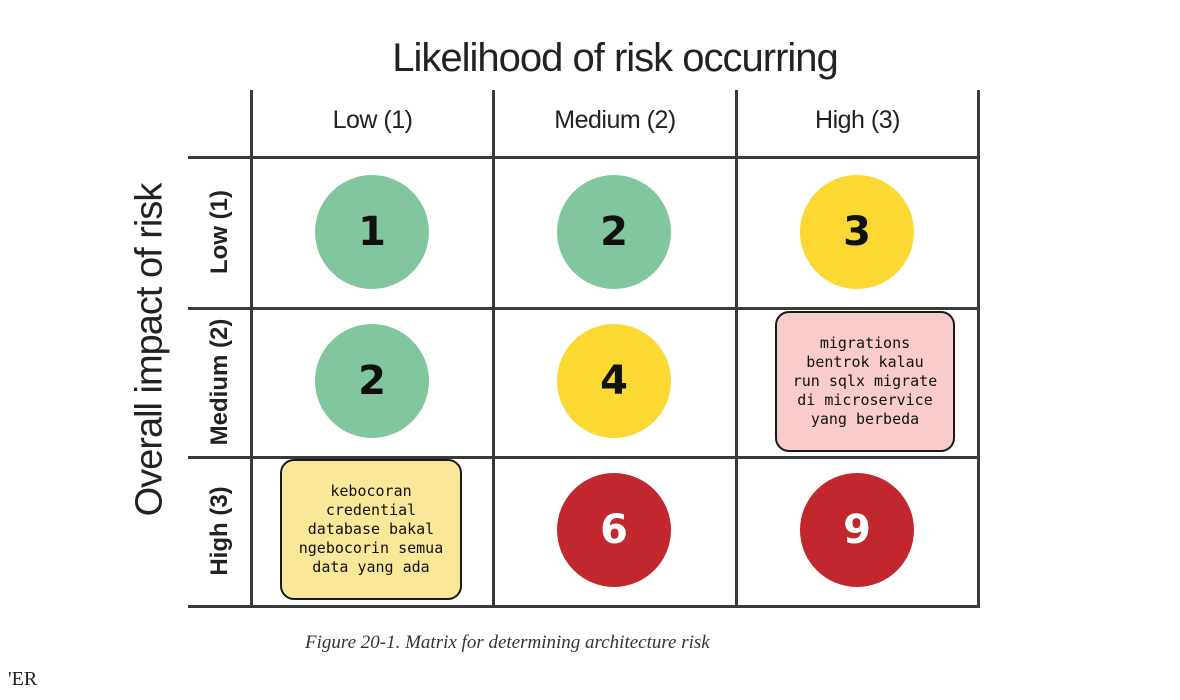 The image size is (1180, 700). Describe the element at coordinates (615, 120) in the screenshot. I see `column-header-medium: Medium (2)` at that location.